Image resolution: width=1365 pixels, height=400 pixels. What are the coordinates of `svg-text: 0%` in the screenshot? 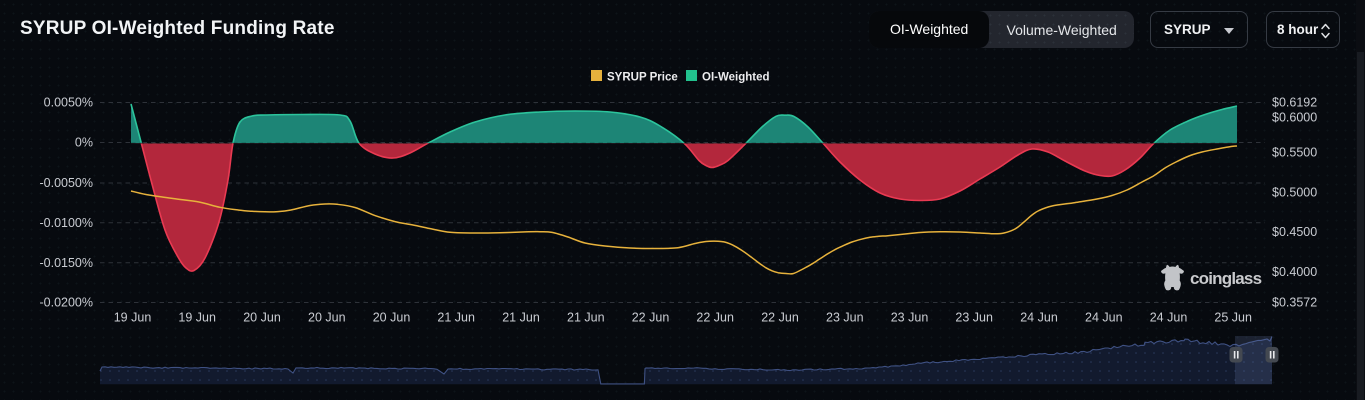 It's located at (84, 143).